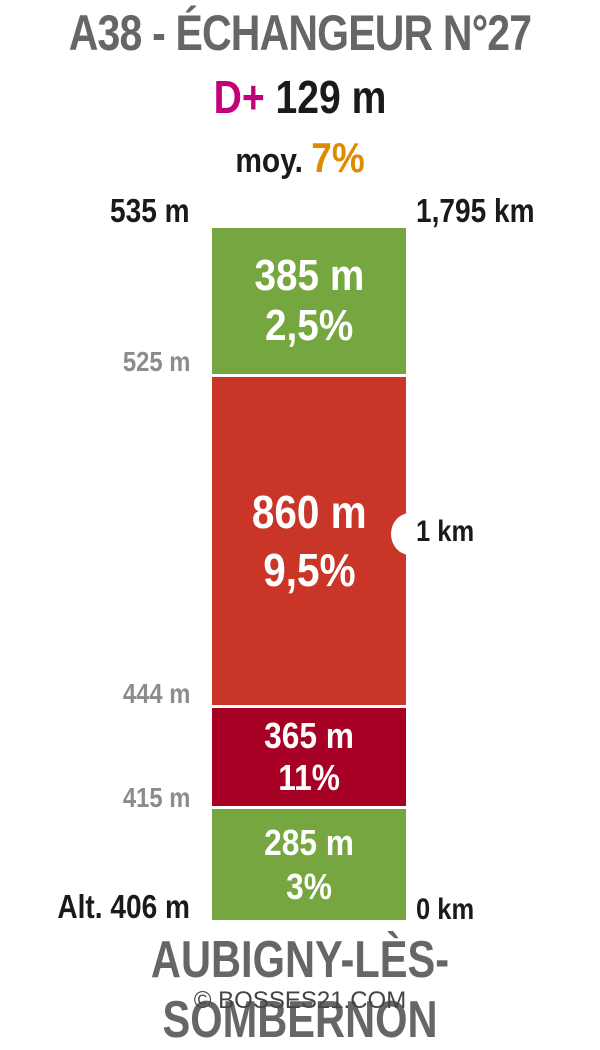  What do you see at coordinates (309, 777) in the screenshot?
I see `segment-3-grade: 11%` at bounding box center [309, 777].